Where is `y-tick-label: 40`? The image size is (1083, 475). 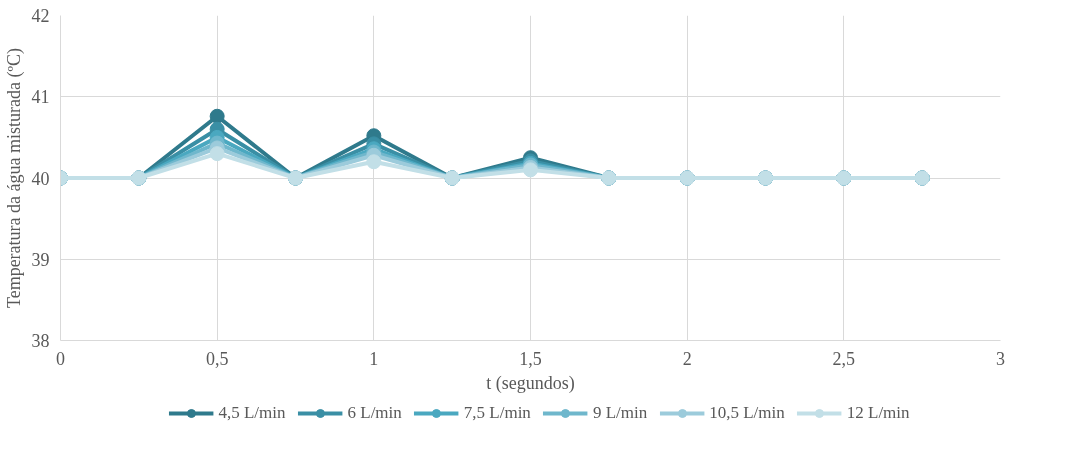 y-tick-label: 40 is located at coordinates (40, 178).